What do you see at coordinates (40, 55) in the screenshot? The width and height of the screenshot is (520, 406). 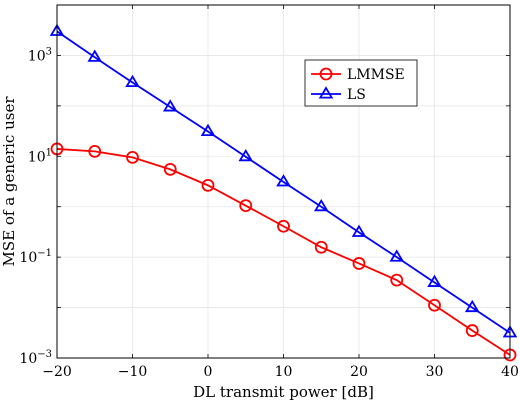 I see `y-tick-label: 10³` at bounding box center [40, 55].